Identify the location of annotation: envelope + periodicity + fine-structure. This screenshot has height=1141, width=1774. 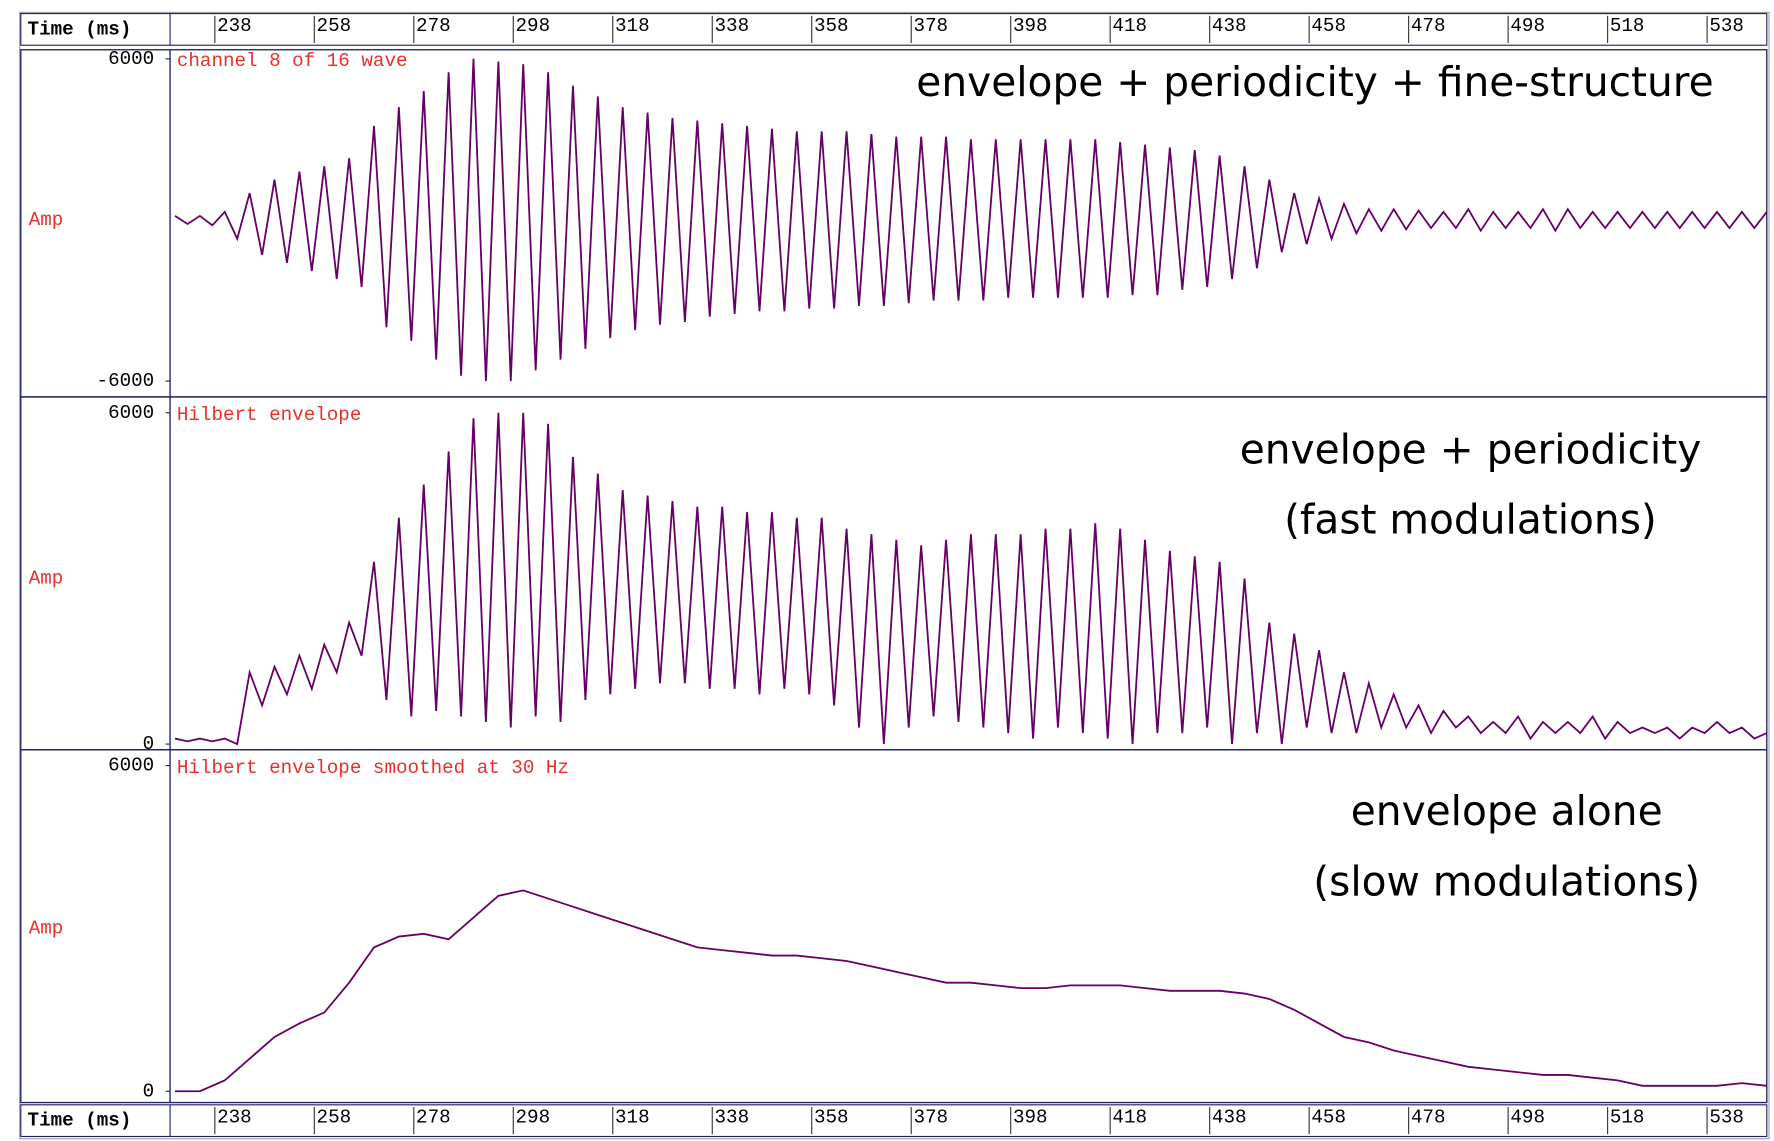
(1314, 82).